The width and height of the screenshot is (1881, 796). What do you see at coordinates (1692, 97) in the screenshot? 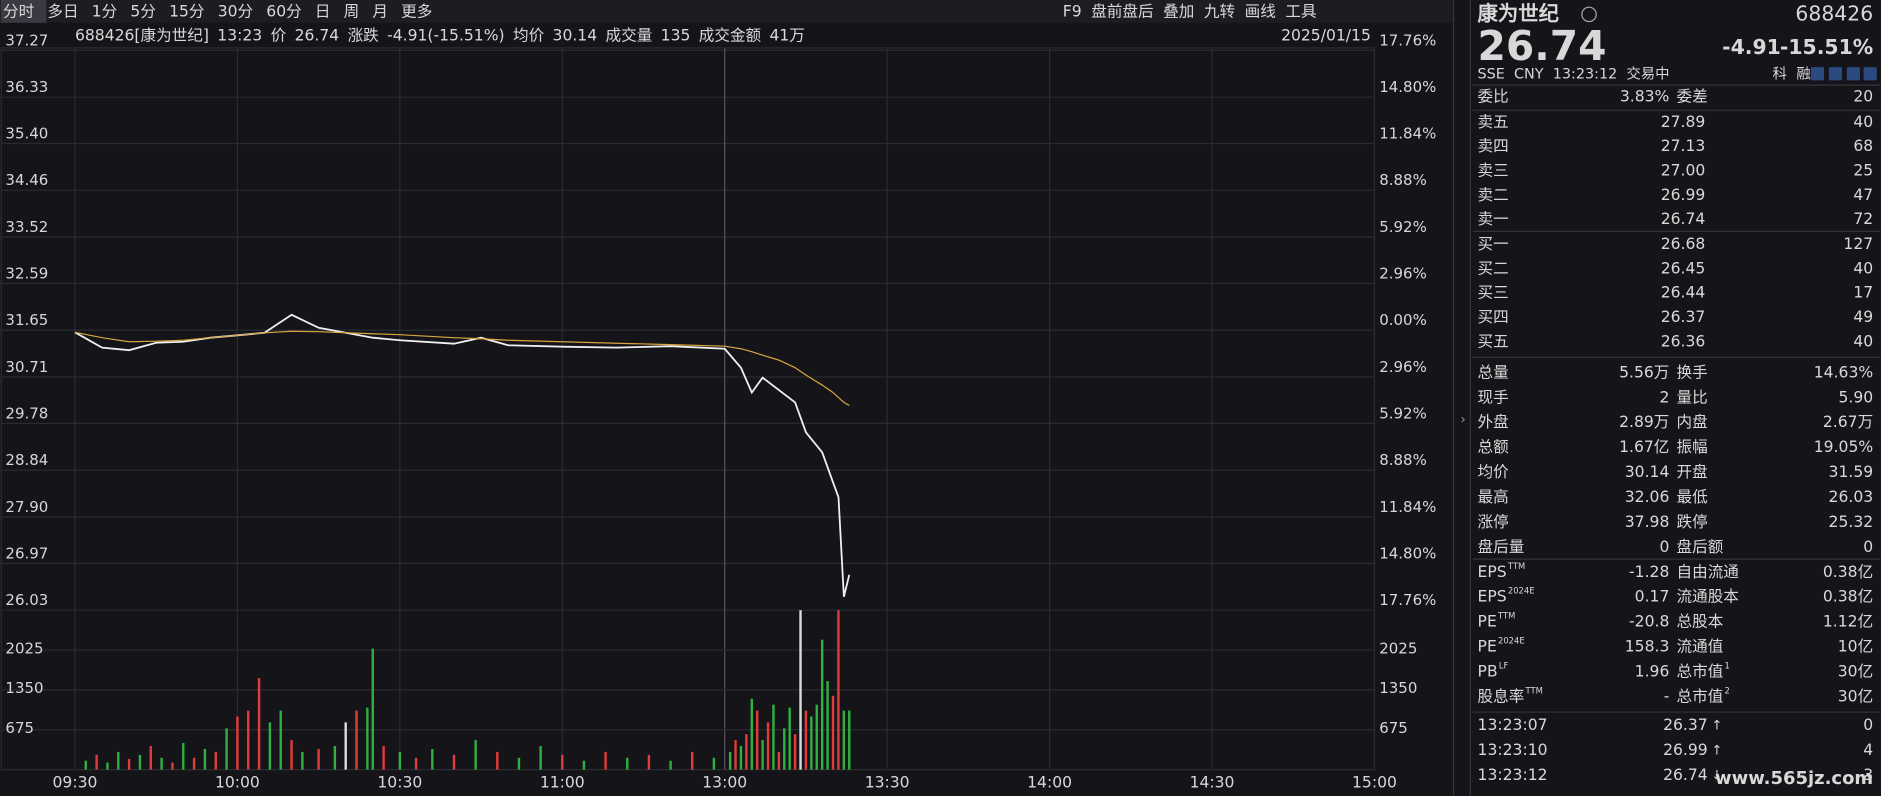
I see `diff-label: 委差` at bounding box center [1692, 97].